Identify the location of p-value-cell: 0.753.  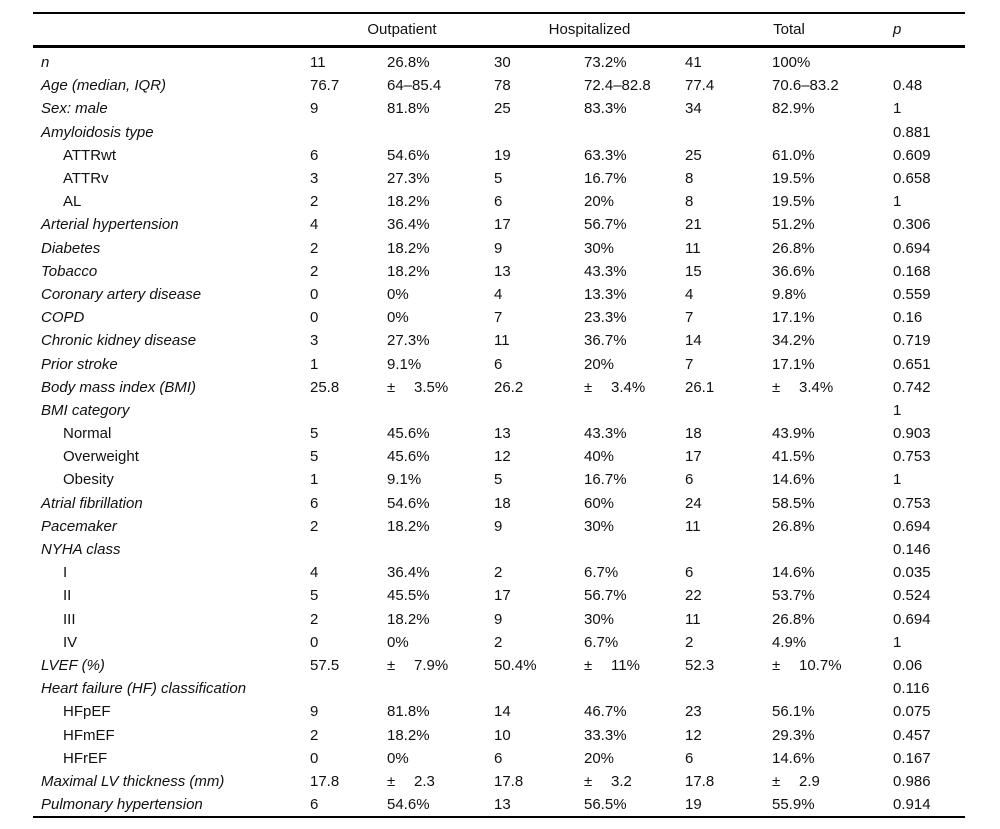
(912, 457).